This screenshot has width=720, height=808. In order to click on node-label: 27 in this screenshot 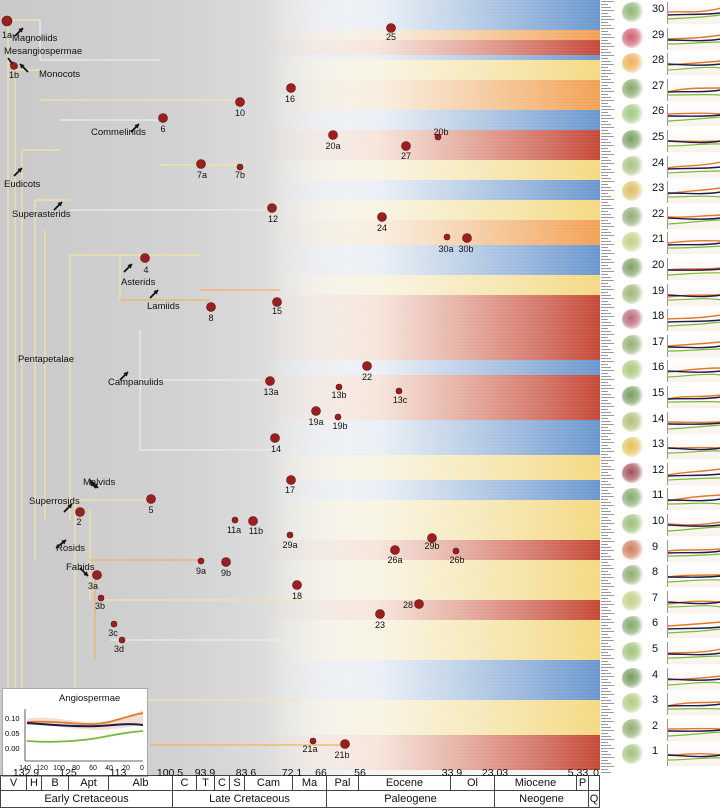, I will do `click(406, 156)`.